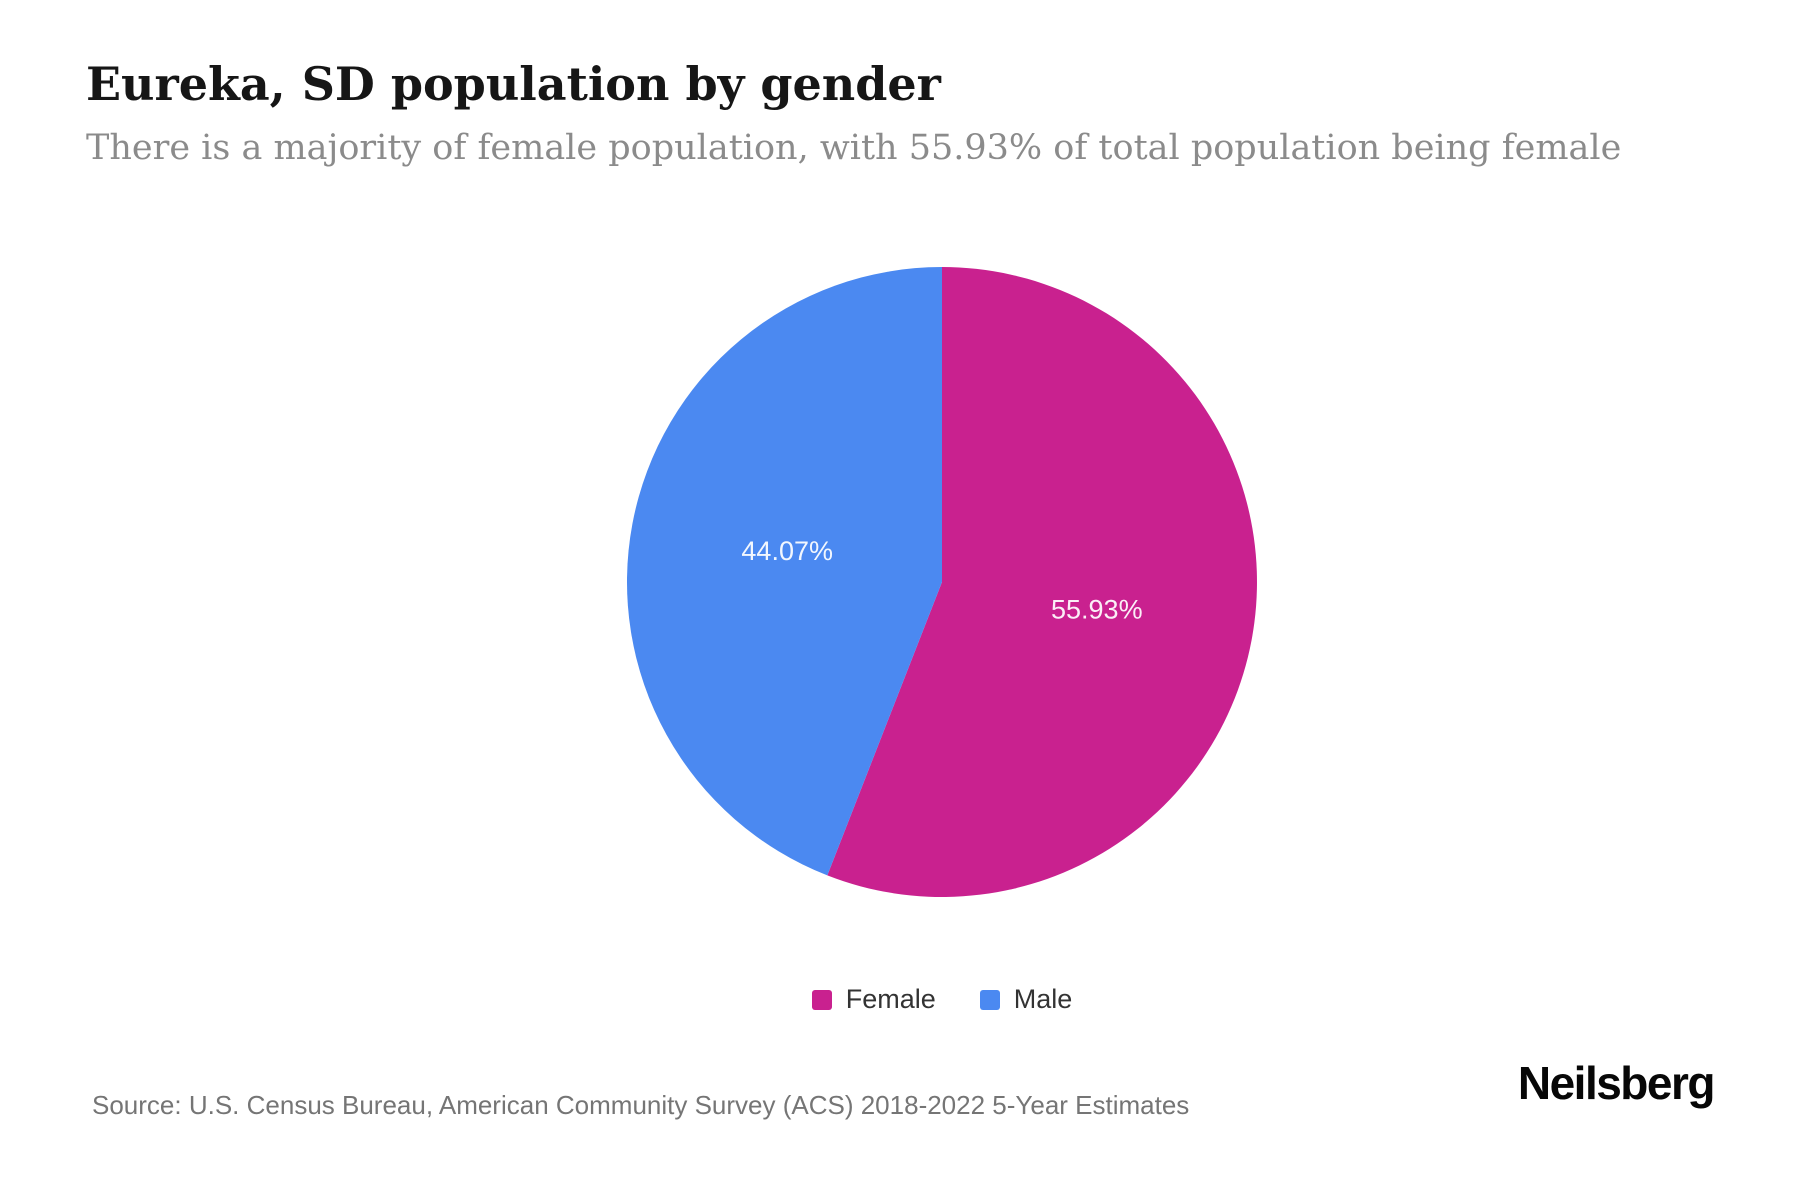  What do you see at coordinates (989, 999) in the screenshot?
I see `legend-swatch-male` at bounding box center [989, 999].